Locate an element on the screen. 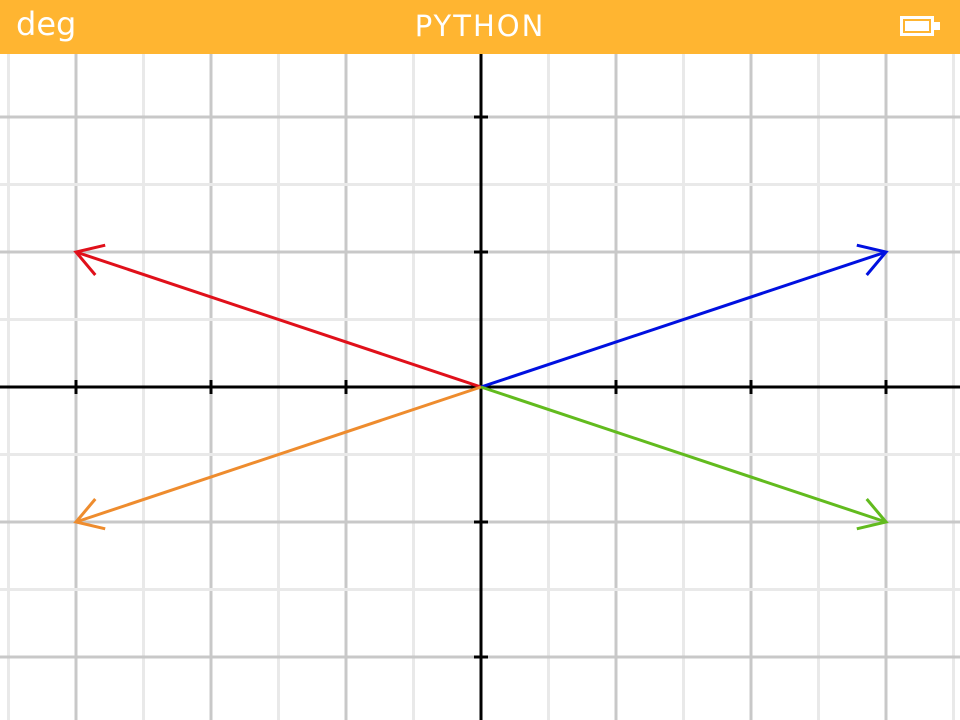  battery-tip is located at coordinates (937, 26).